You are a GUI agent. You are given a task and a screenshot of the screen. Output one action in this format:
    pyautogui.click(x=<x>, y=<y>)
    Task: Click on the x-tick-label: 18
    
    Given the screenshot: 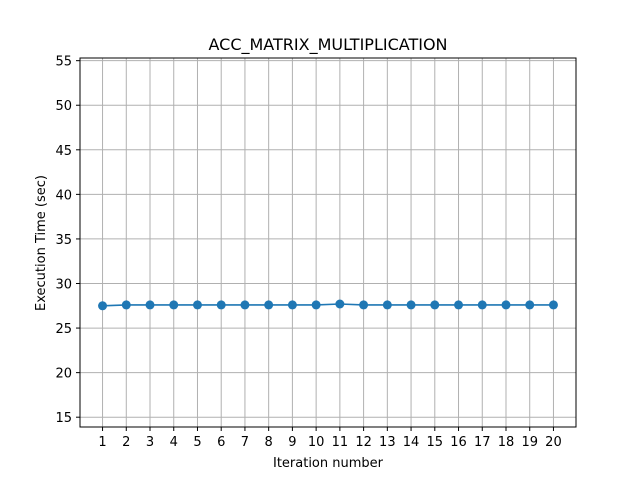 What is the action you would take?
    pyautogui.click(x=506, y=442)
    